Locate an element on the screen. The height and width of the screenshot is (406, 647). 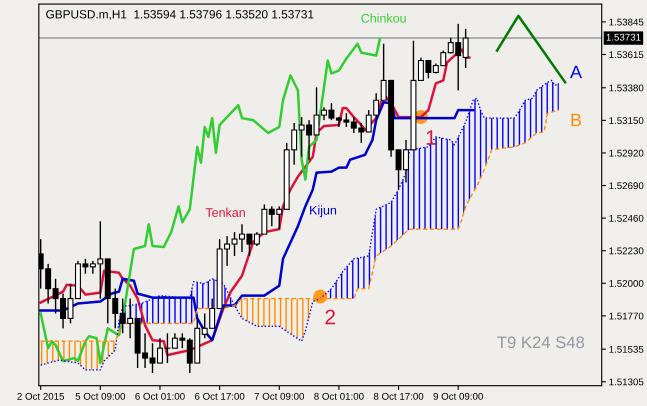
x-tick-label: 2 Oct 2015 is located at coordinates (40, 396).